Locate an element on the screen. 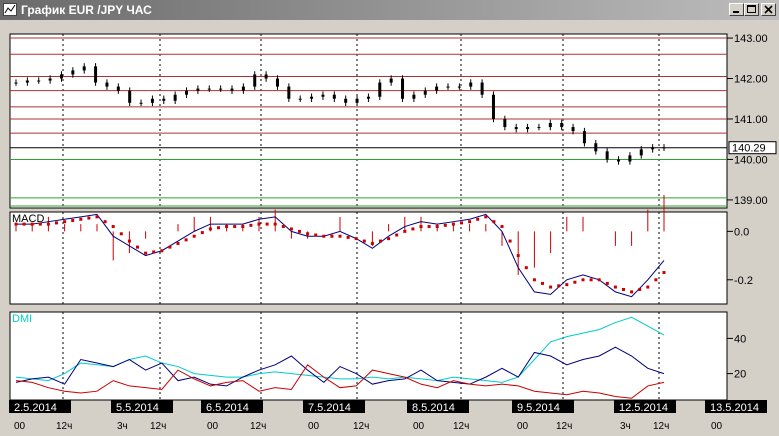 The image size is (779, 436). time-label: 3ч is located at coordinates (625, 426).